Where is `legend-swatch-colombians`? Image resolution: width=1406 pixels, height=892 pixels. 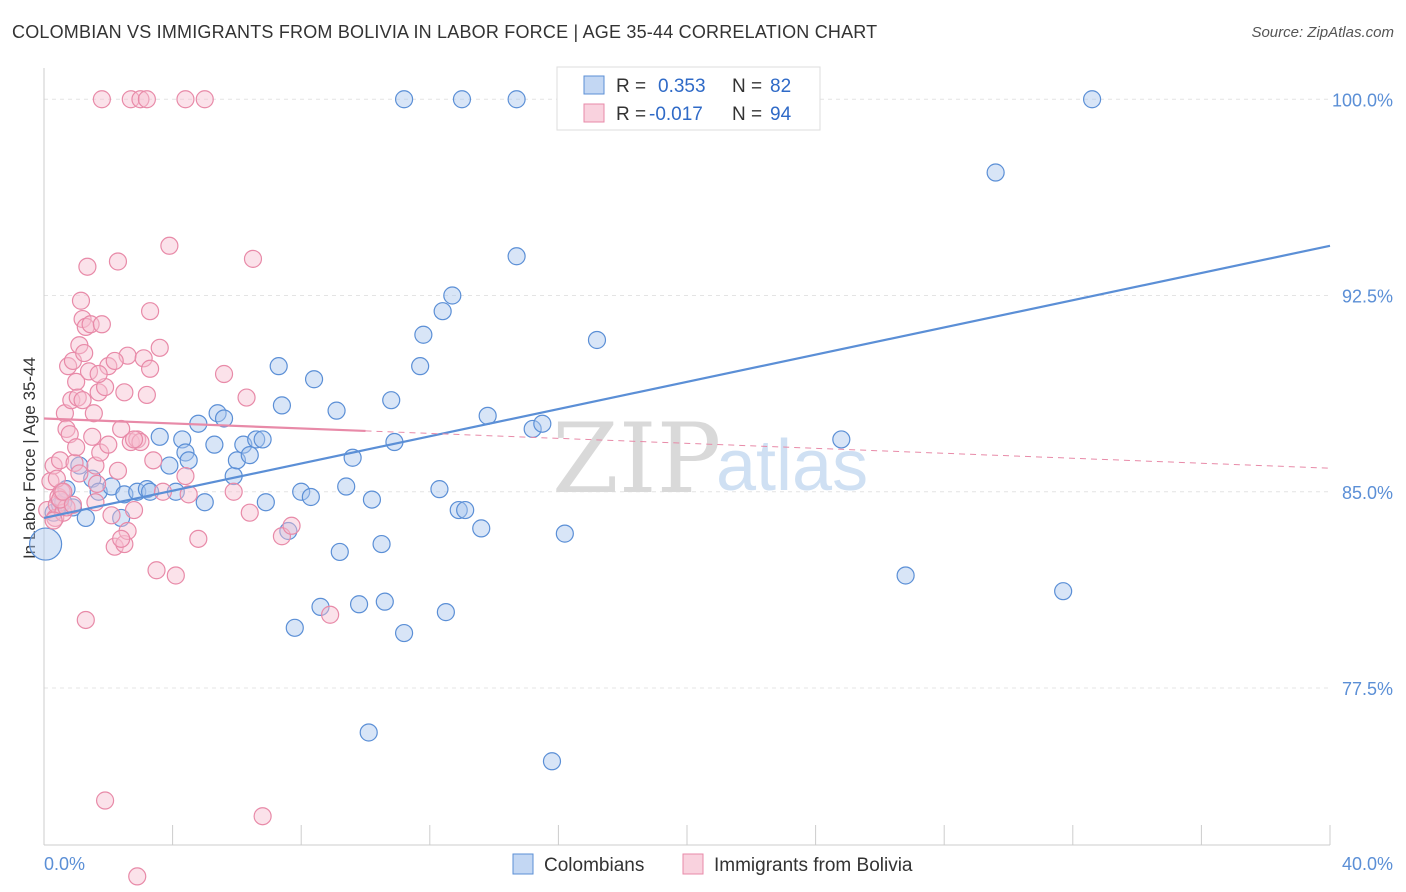
legend-swatch-colombians is located at coordinates (594, 85).